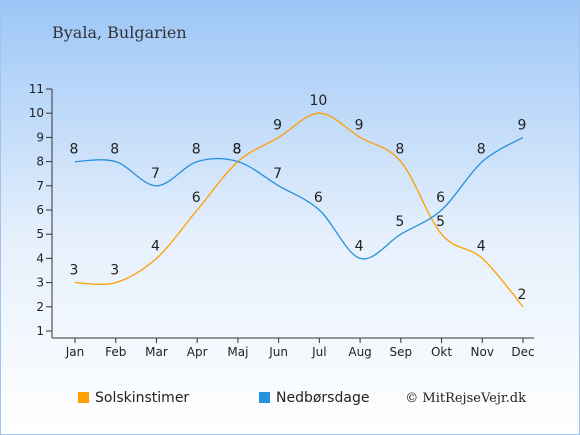 The width and height of the screenshot is (580, 435). What do you see at coordinates (318, 101) in the screenshot?
I see `data-label-sunshine: 10` at bounding box center [318, 101].